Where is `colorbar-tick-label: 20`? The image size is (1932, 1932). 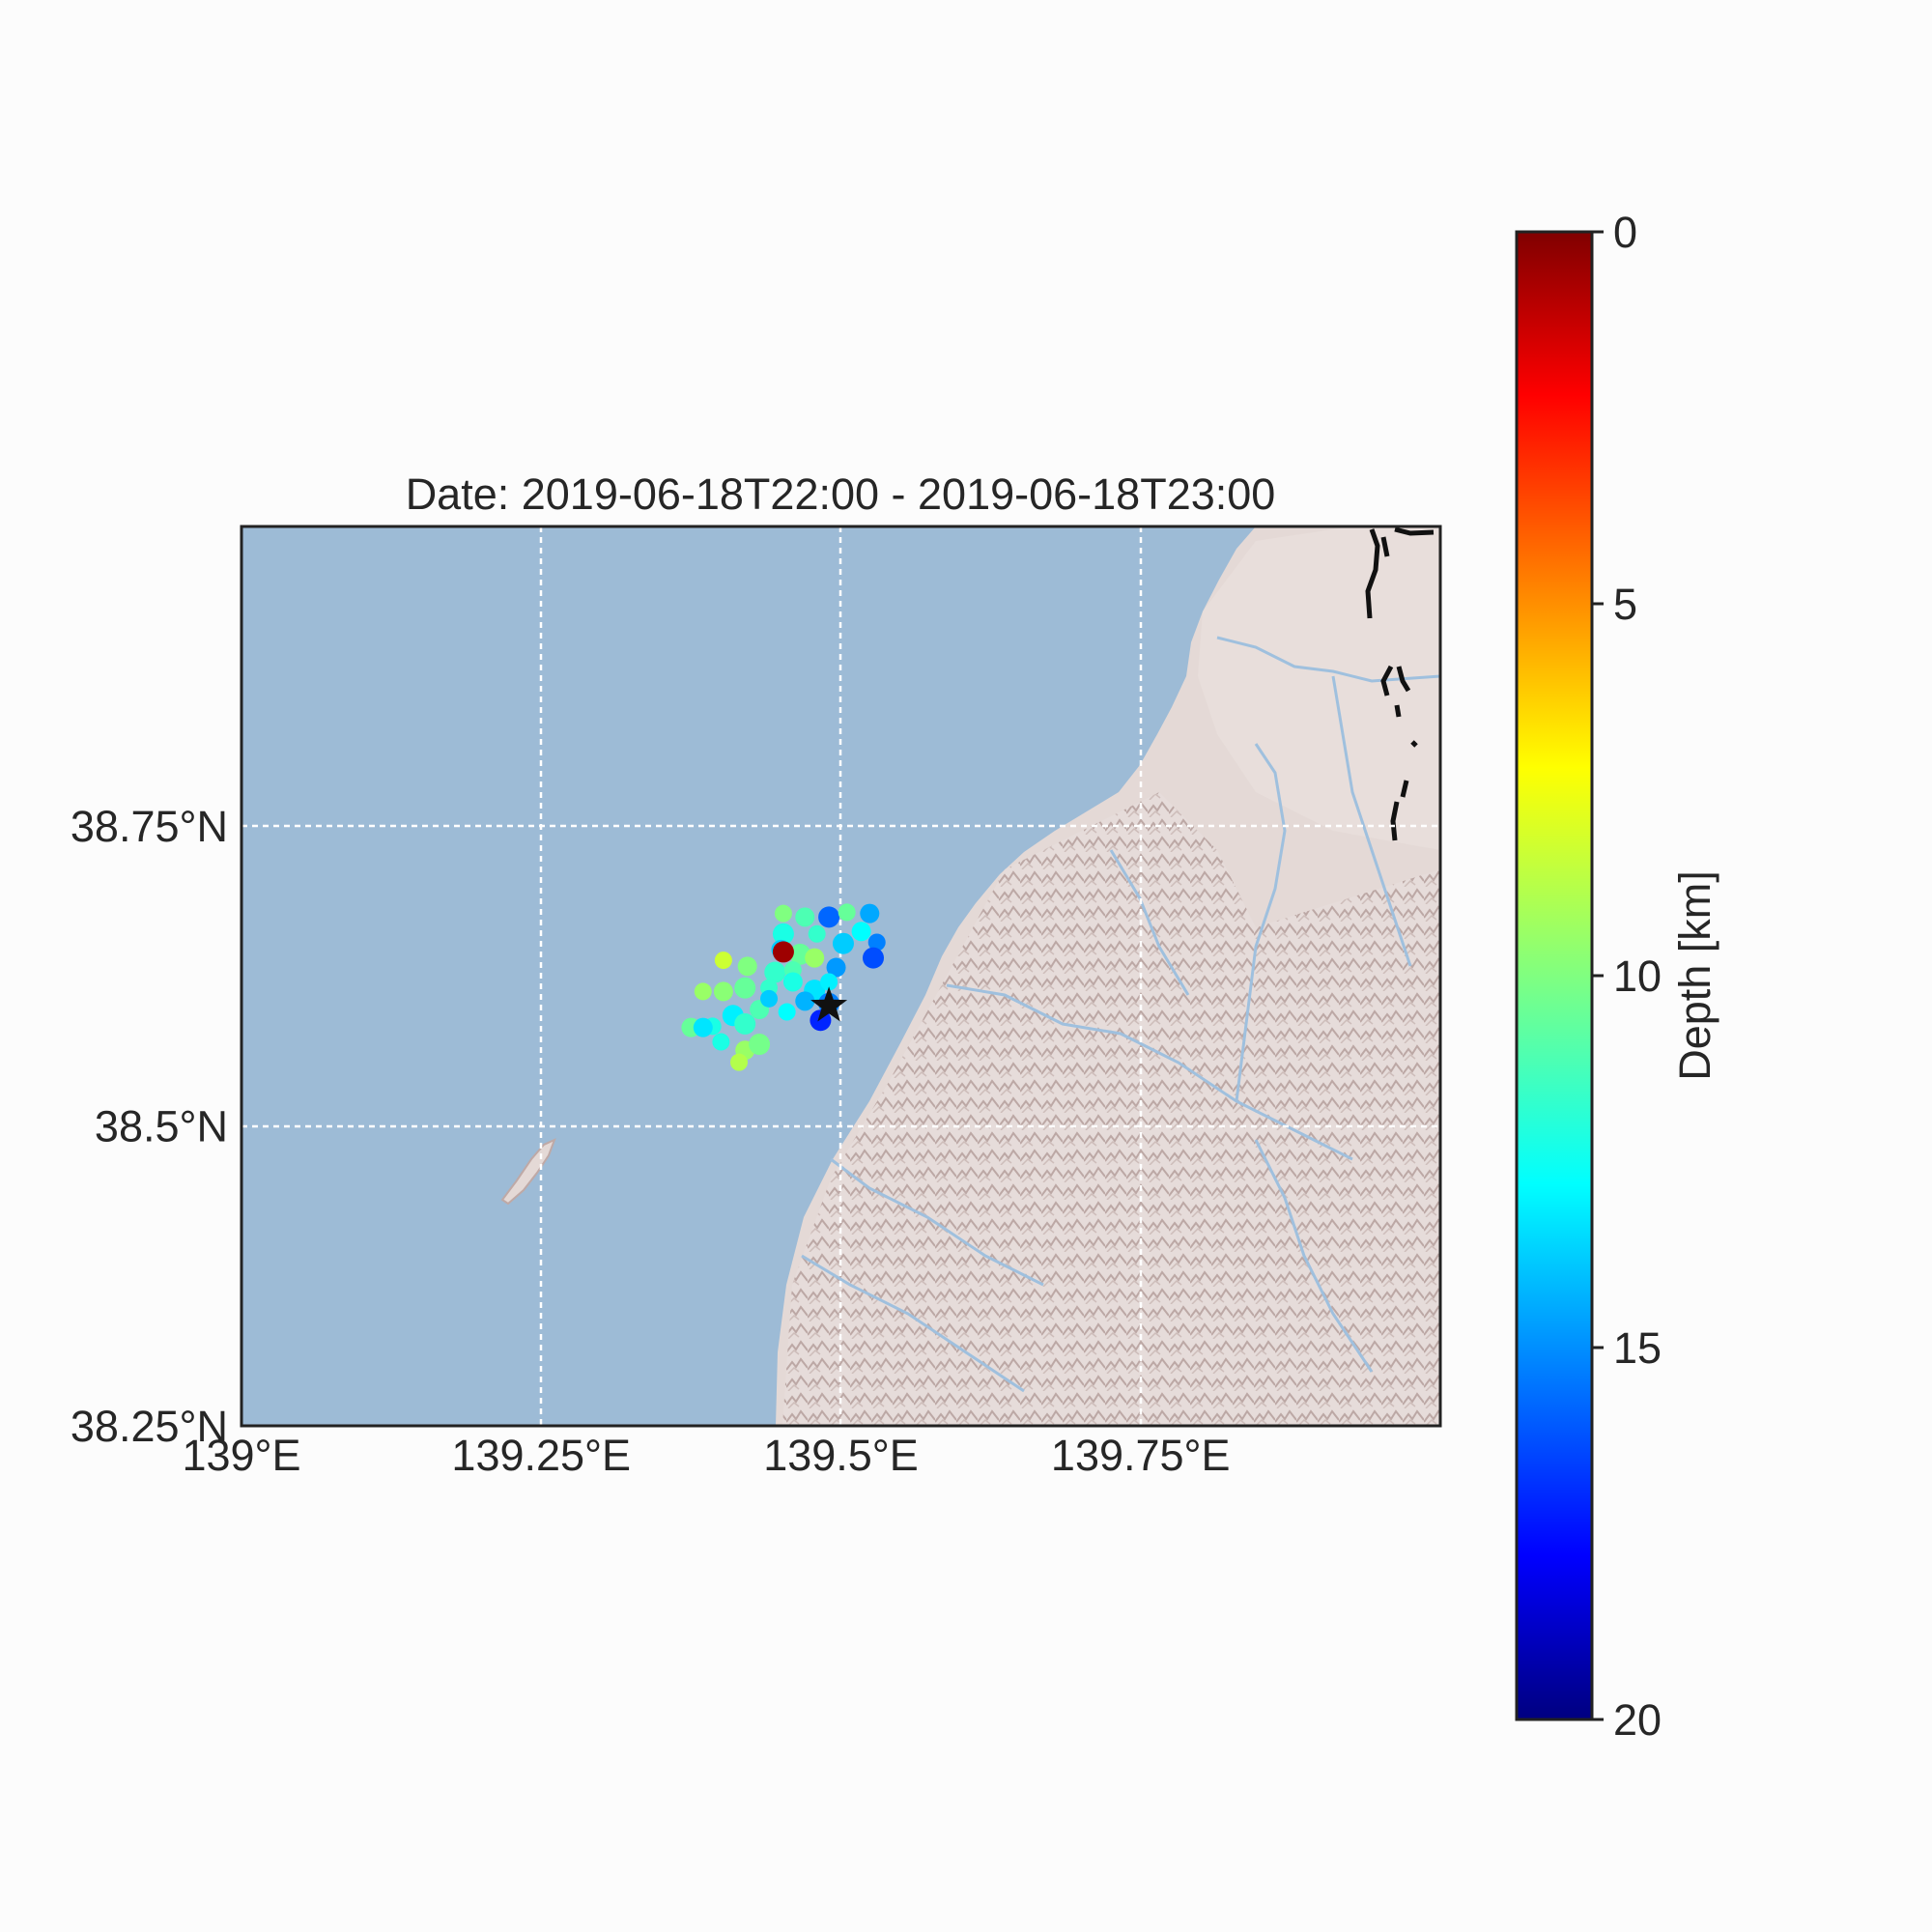 colorbar-tick-label: 20 is located at coordinates (1637, 1720).